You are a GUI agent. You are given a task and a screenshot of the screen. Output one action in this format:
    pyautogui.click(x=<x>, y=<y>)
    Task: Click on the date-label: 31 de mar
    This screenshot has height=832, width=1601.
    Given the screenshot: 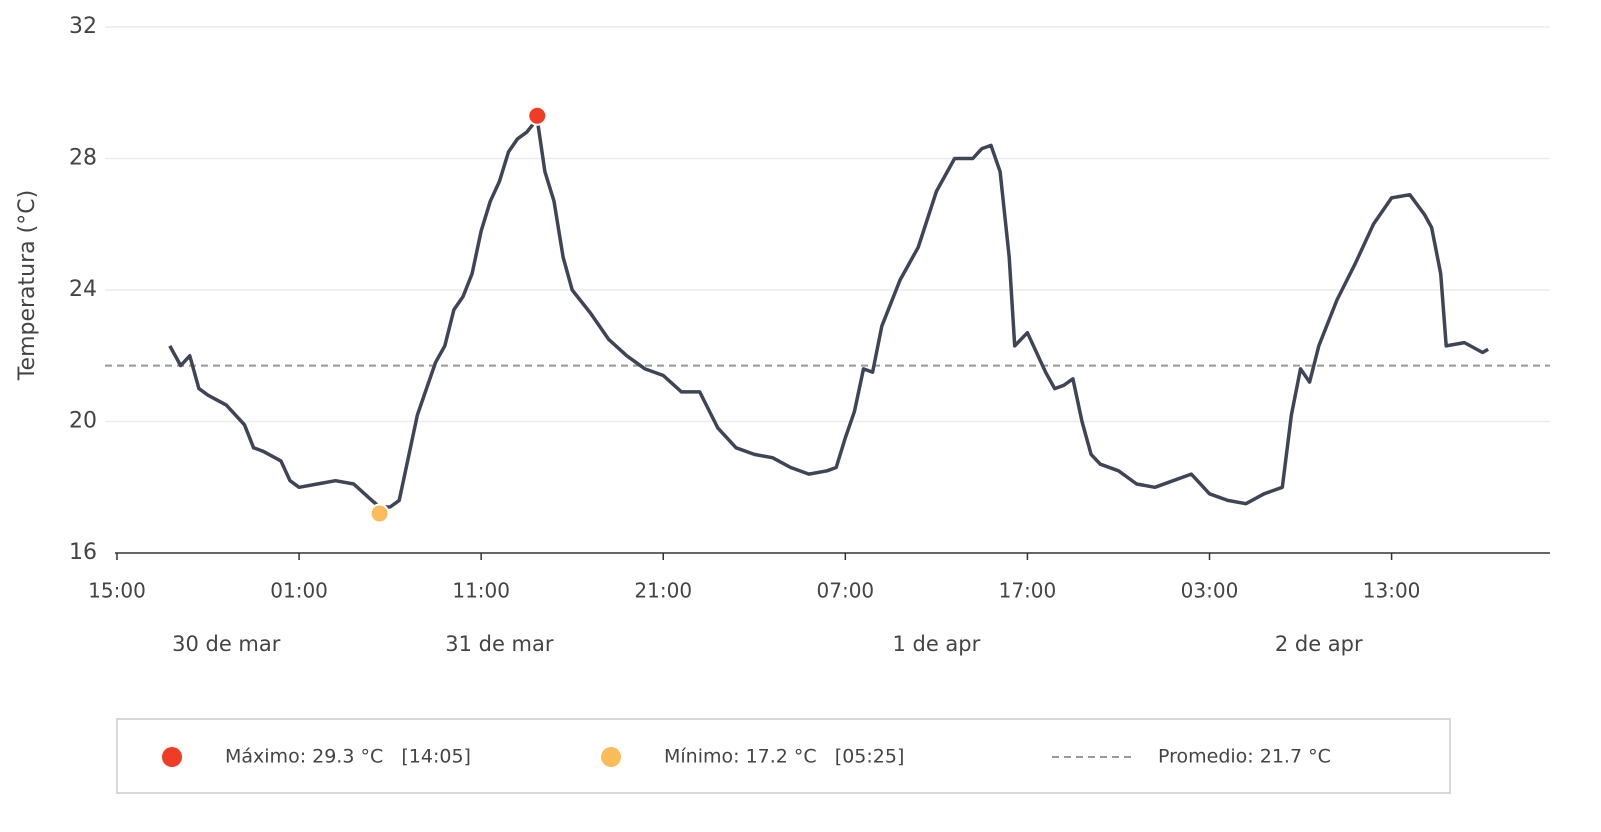 What is the action you would take?
    pyautogui.click(x=499, y=644)
    